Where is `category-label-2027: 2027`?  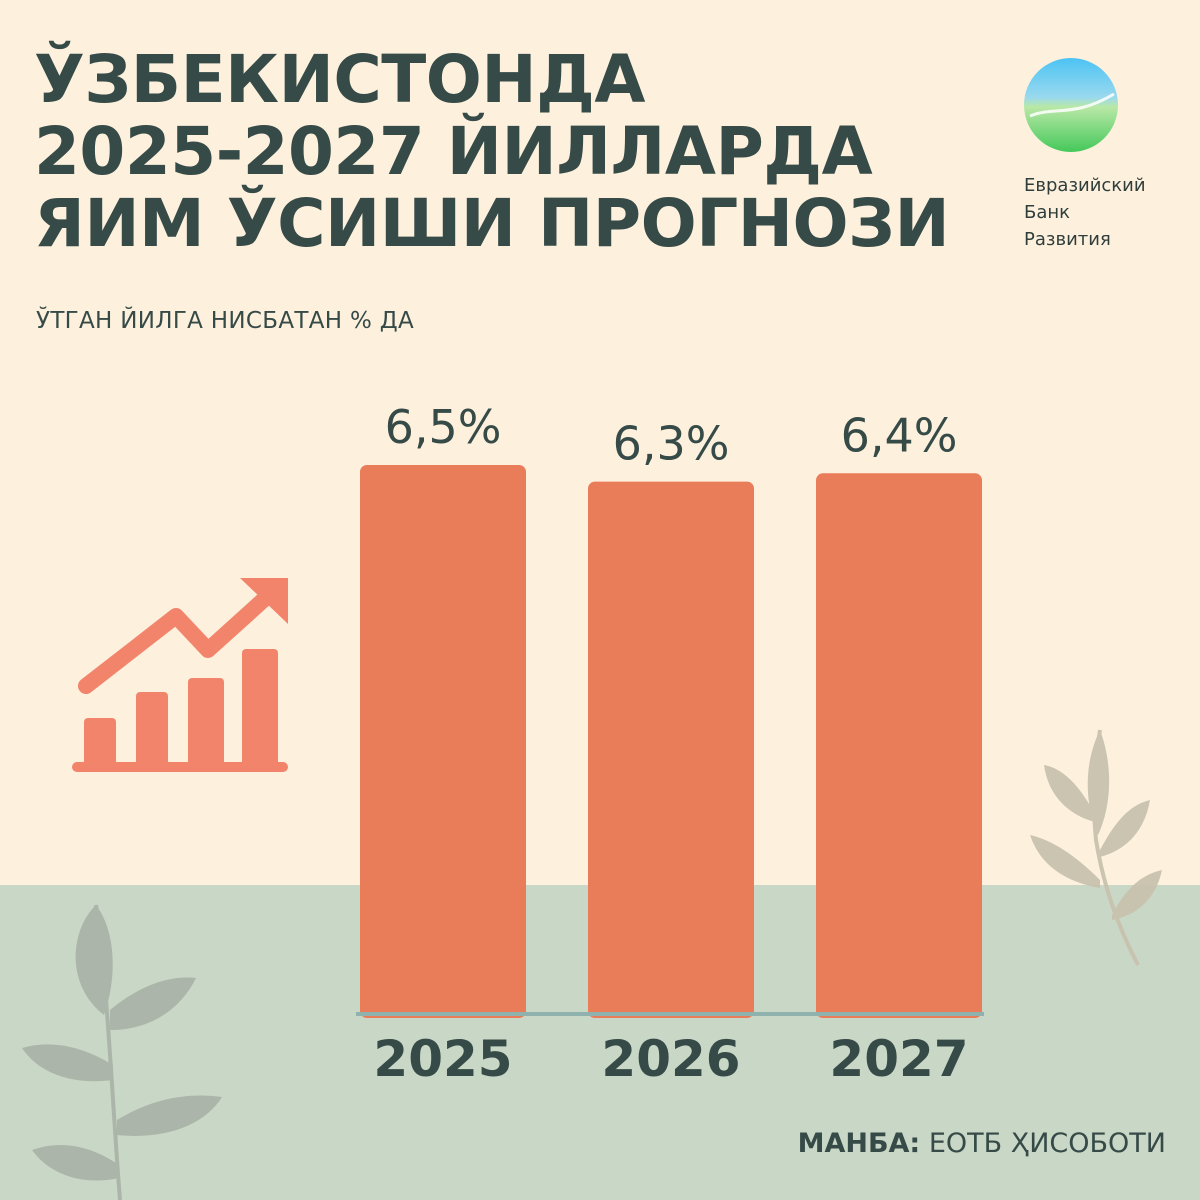
category-label-2027: 2027 is located at coordinates (898, 1059).